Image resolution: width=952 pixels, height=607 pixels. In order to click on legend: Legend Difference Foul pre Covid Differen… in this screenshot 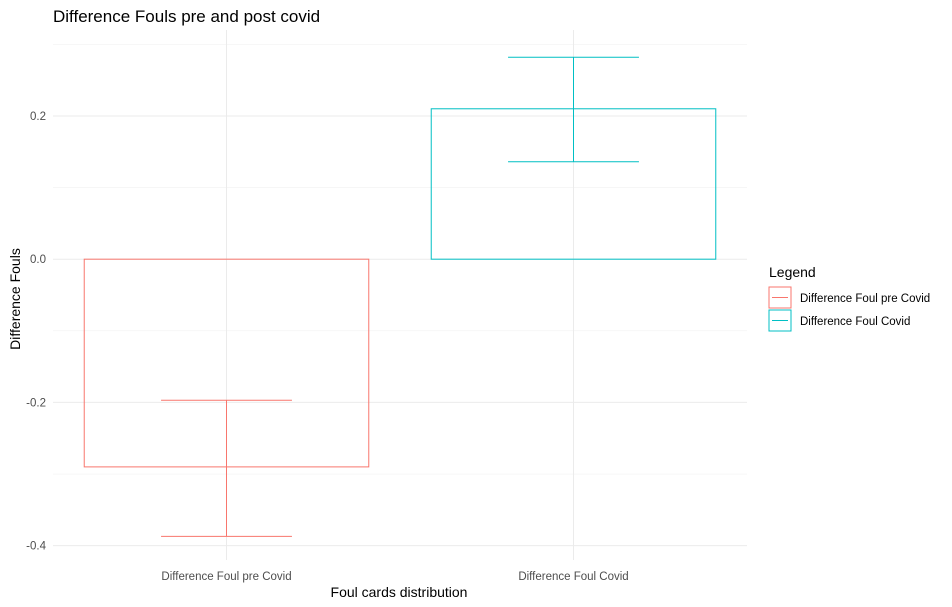, I will do `click(849, 298)`.